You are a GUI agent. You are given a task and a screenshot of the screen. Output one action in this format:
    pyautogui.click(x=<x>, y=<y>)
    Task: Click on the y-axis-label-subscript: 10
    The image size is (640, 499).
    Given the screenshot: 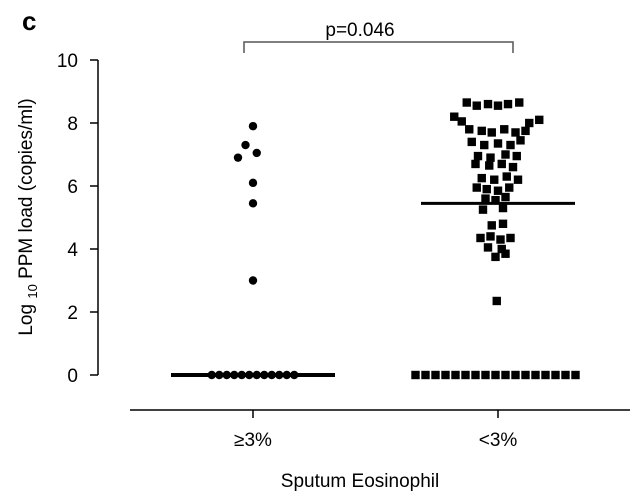 What is the action you would take?
    pyautogui.click(x=32, y=291)
    